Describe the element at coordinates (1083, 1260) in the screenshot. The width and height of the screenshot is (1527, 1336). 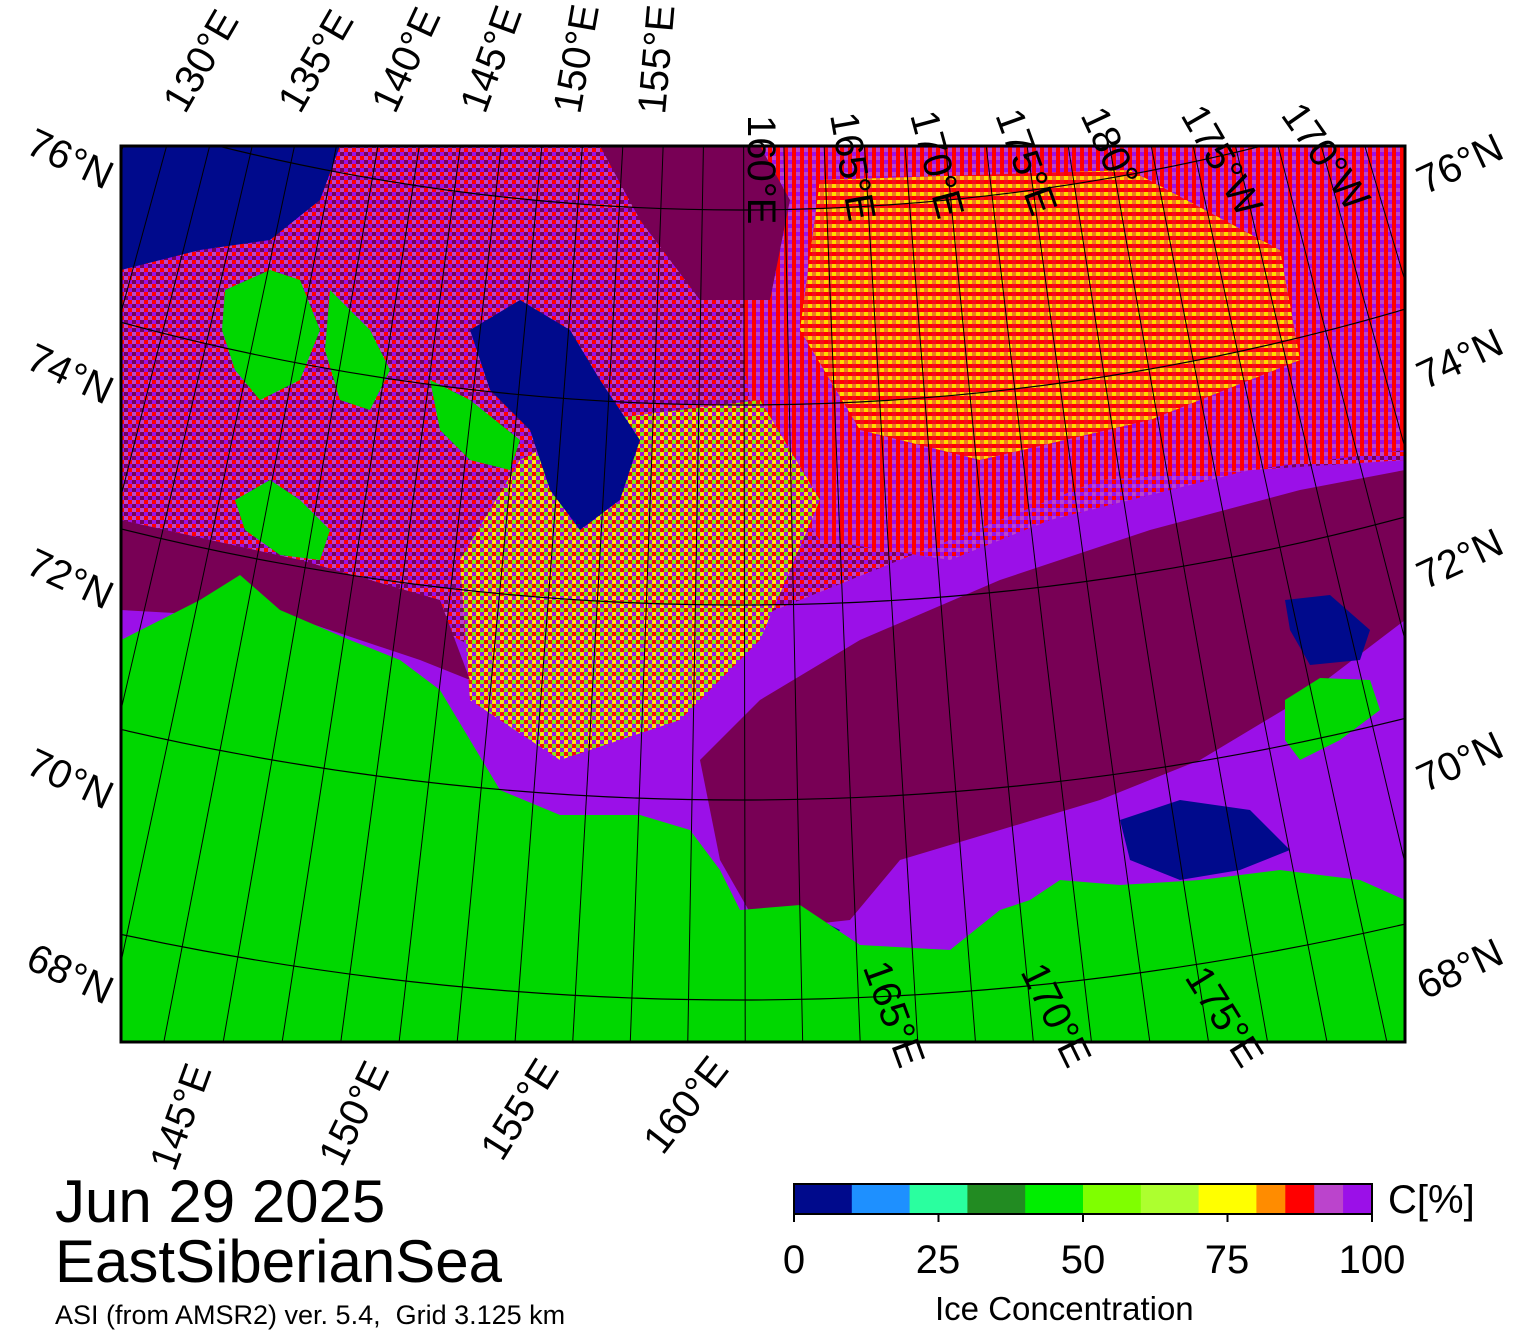
I see `colorbar-tick-50: 50` at that location.